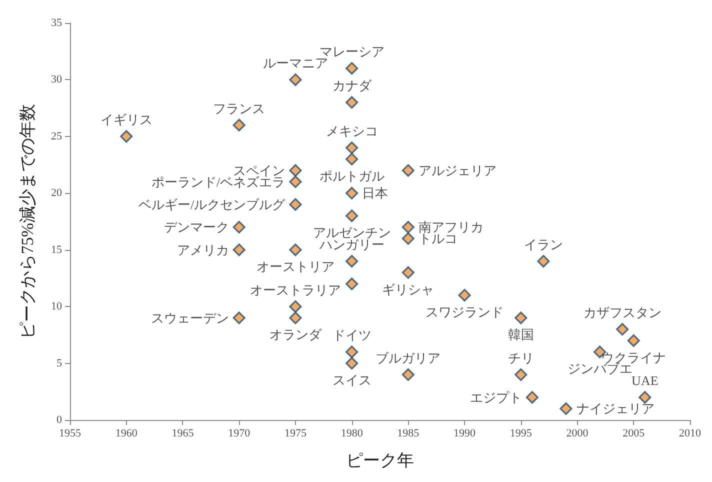 The width and height of the screenshot is (712, 482). I want to click on x-tick-label: 1985, so click(408, 434).